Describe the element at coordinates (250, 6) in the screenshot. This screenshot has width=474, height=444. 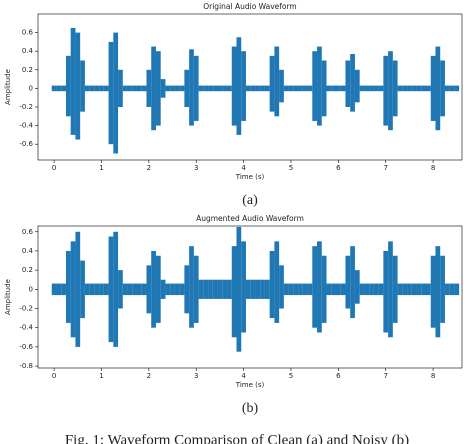
I see `chart-title: Original Audio Waveform` at that location.